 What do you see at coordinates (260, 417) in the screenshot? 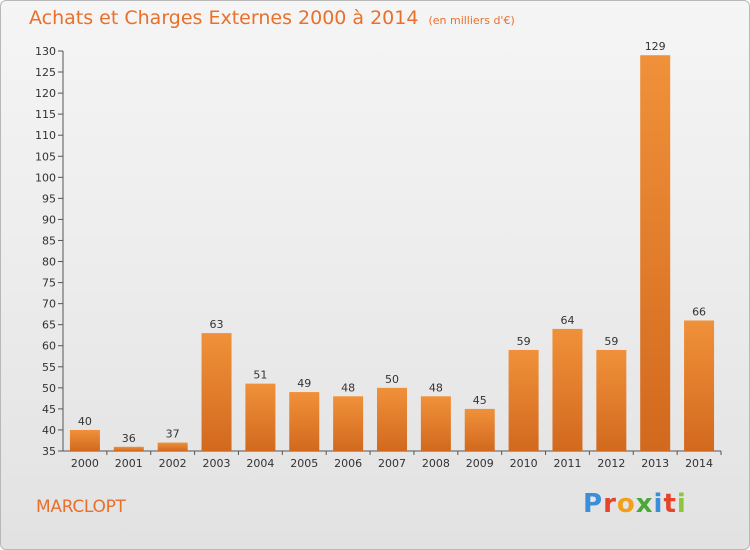
I see `bar-2004` at bounding box center [260, 417].